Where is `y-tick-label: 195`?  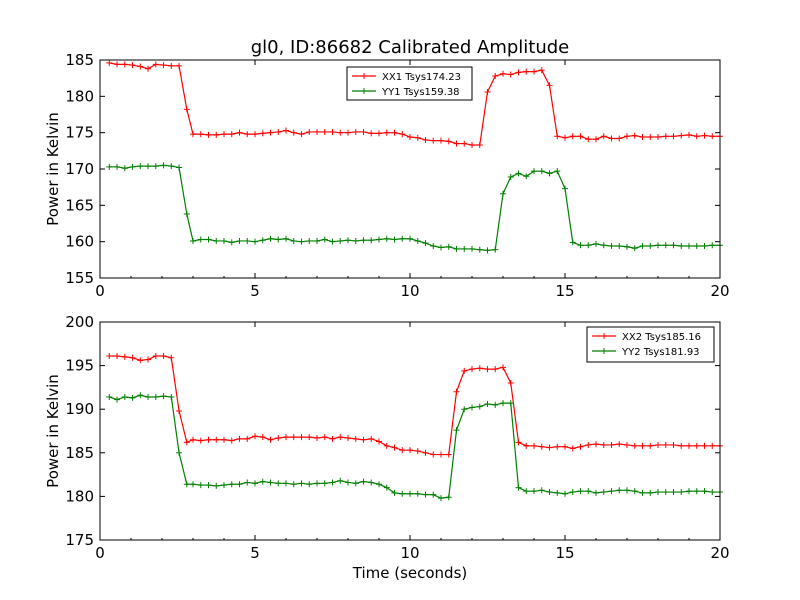 y-tick-label: 195 is located at coordinates (79, 366).